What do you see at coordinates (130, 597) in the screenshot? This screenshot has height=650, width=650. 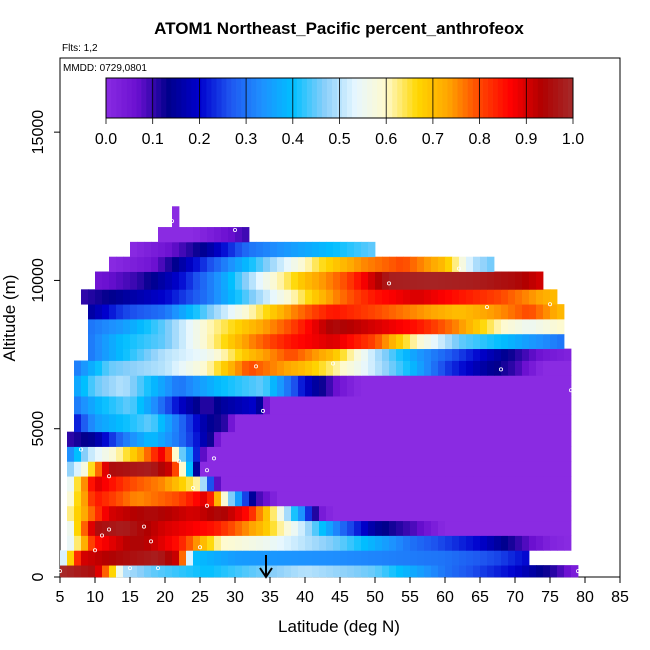 I see `x-tick-label: 15` at bounding box center [130, 597].